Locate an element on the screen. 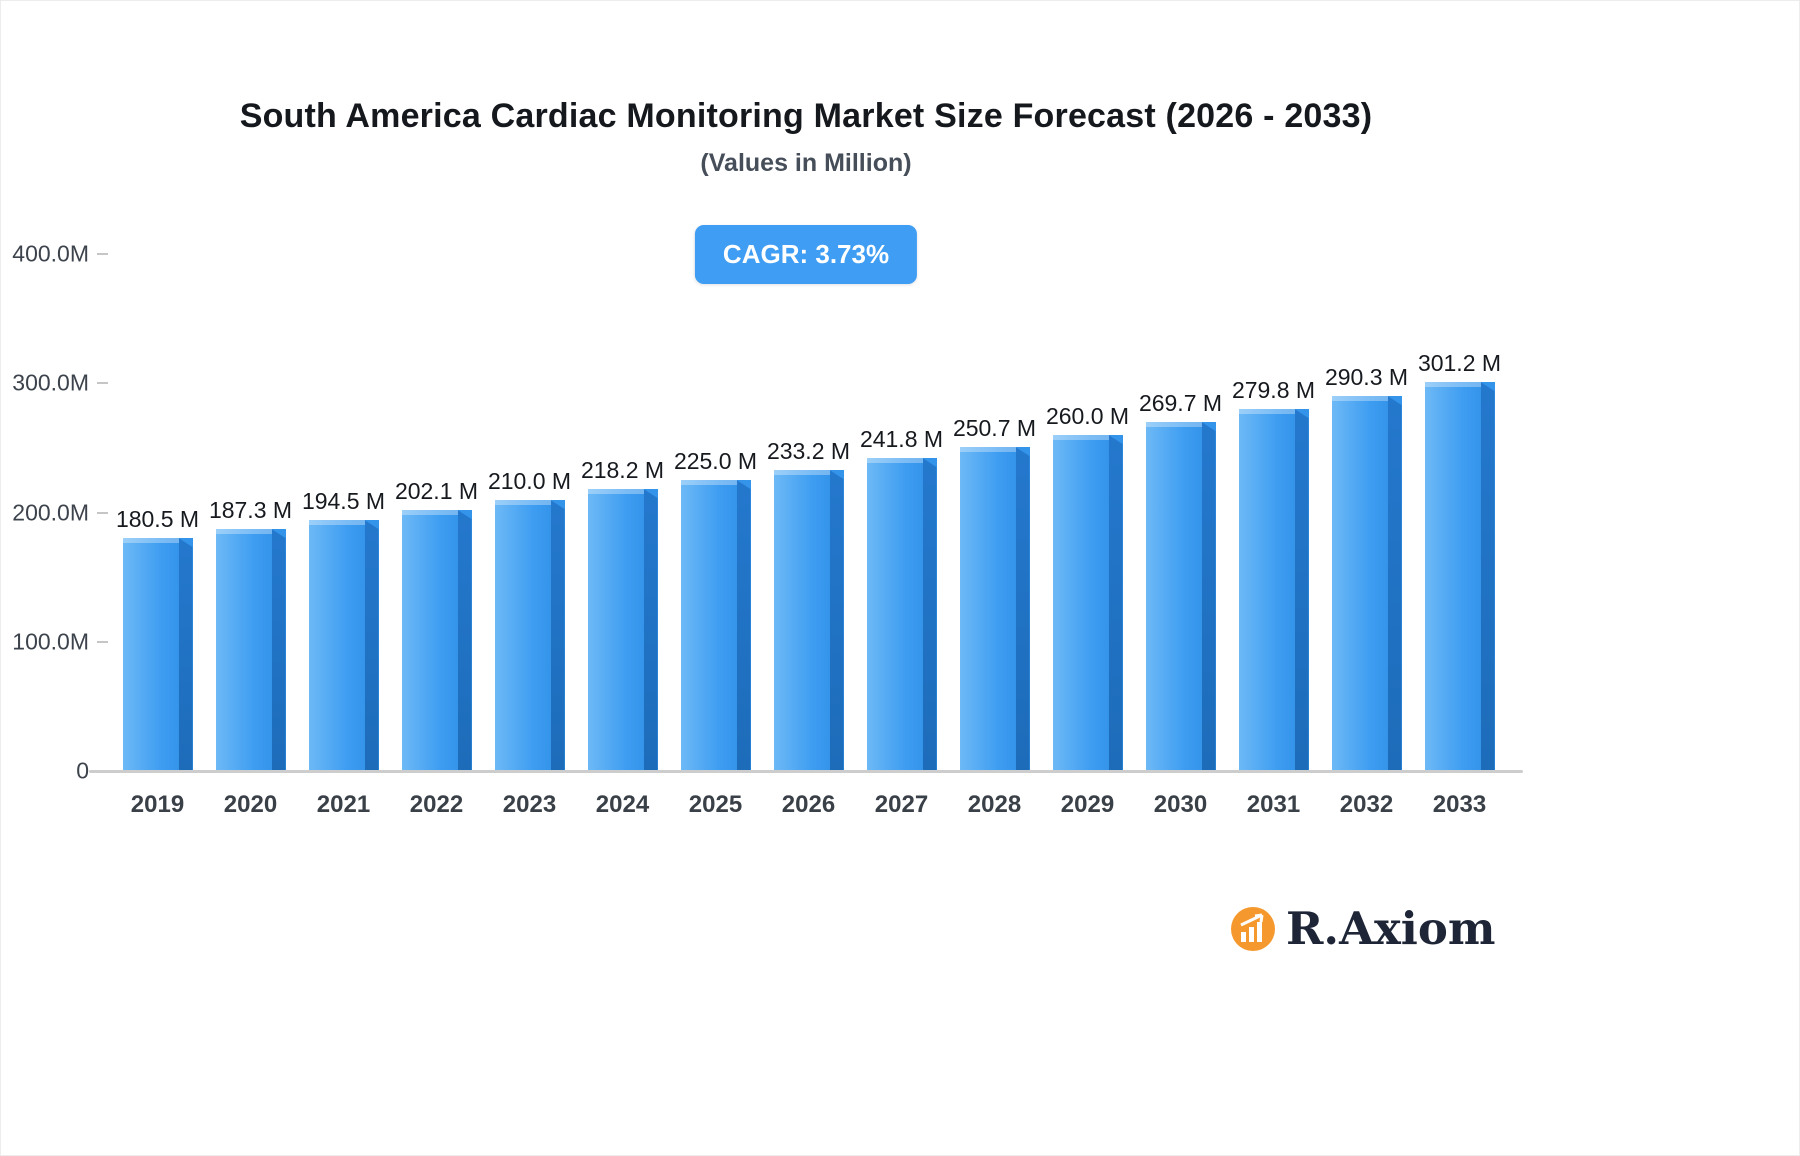 The image size is (1800, 1156). y-axis-tick-label: 100.0M is located at coordinates (50, 641).